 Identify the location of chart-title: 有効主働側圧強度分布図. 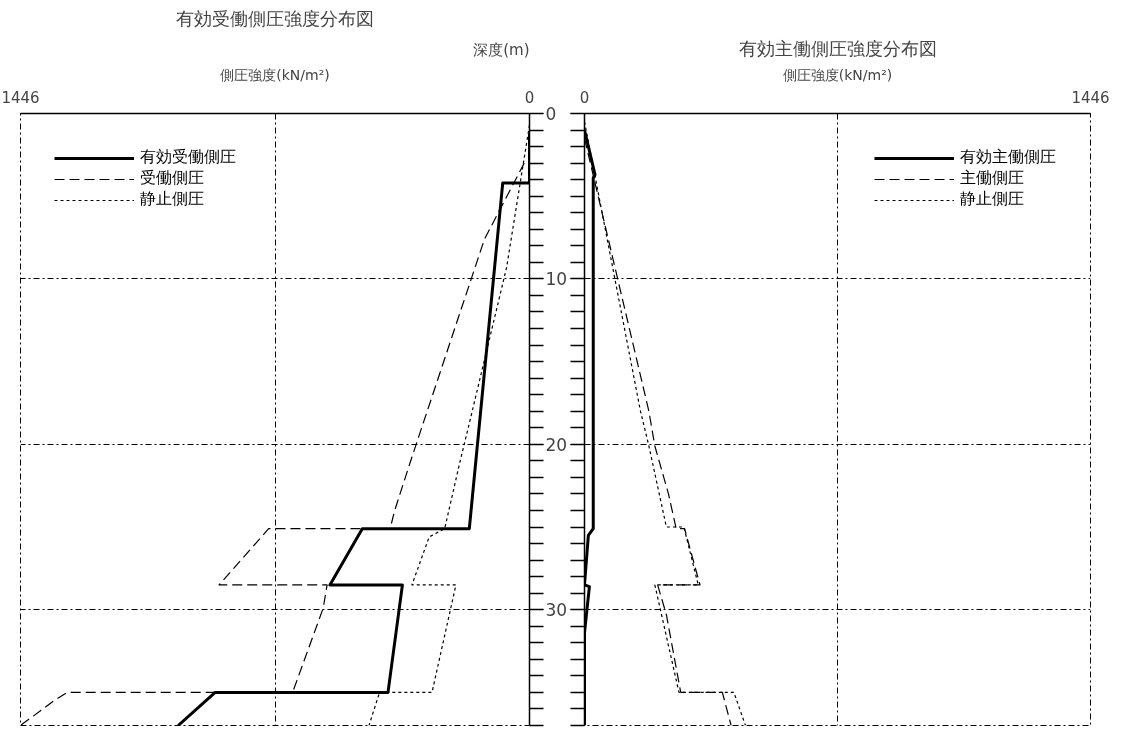
(837, 48).